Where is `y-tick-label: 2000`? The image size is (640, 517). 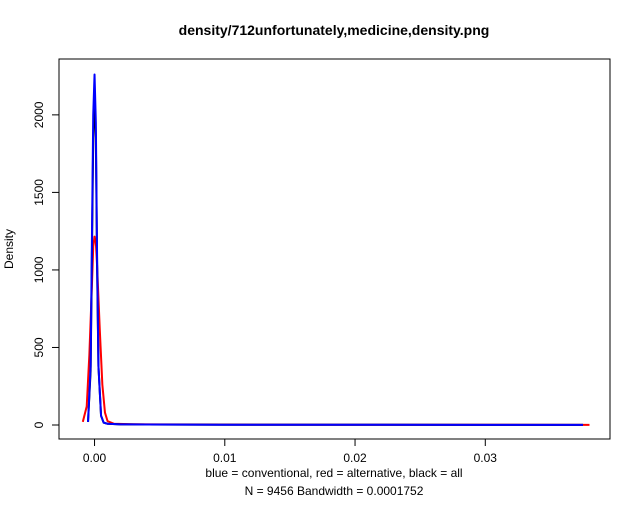
y-tick-label: 2000 is located at coordinates (39, 114).